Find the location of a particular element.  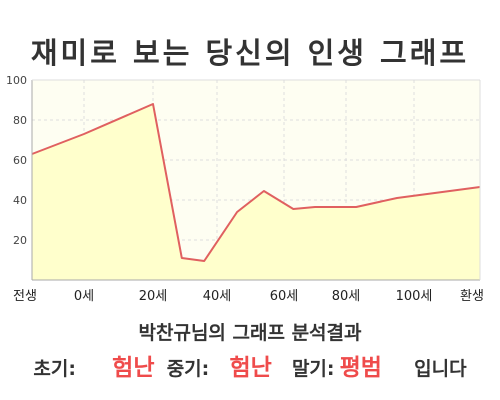

x-tick-label: 80세 is located at coordinates (346, 296).